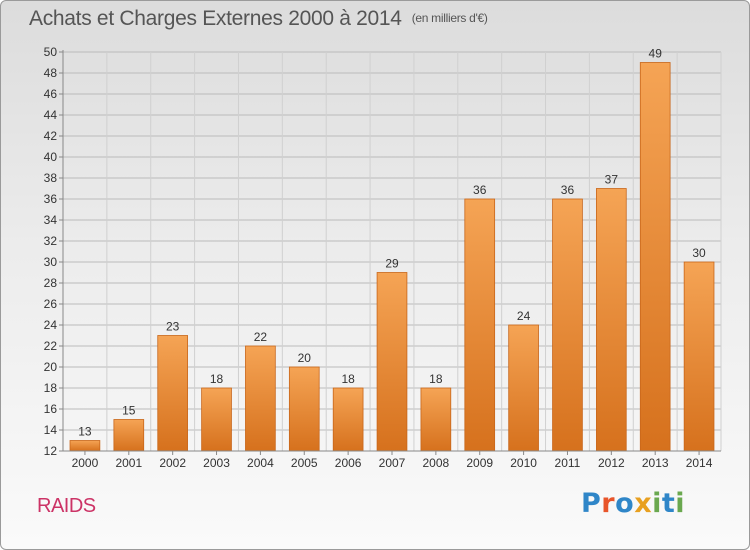 This screenshot has height=550, width=750. I want to click on y-tick-label: 46, so click(51, 94).